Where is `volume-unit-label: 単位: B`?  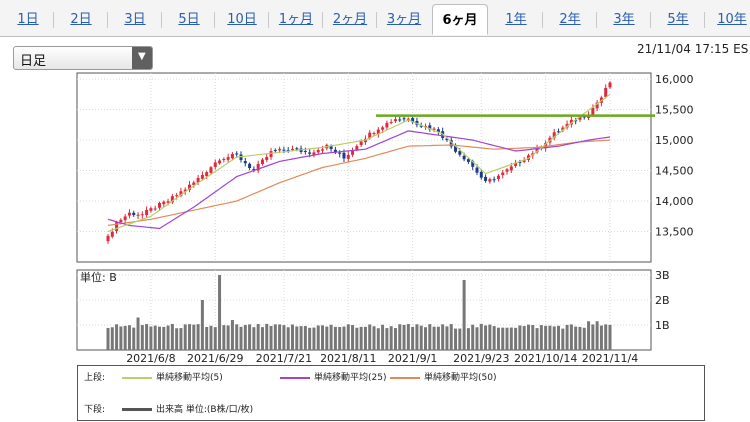 volume-unit-label: 単位: B is located at coordinates (98, 277).